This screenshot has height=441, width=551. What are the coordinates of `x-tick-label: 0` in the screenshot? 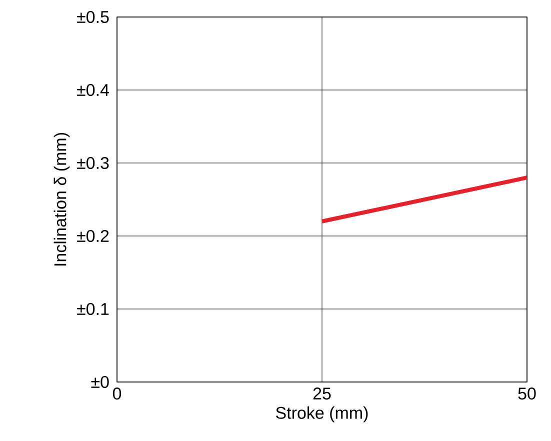 It's located at (117, 394).